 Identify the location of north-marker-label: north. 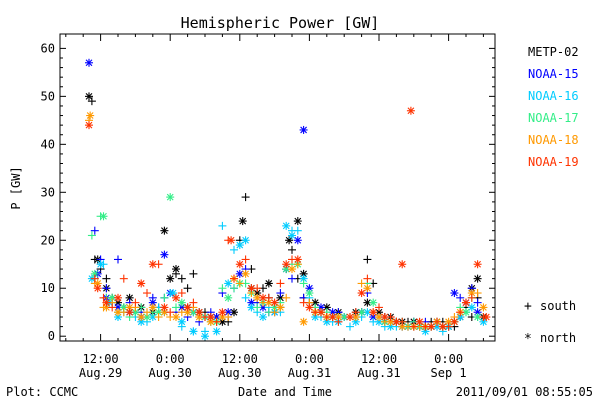
(558, 338).